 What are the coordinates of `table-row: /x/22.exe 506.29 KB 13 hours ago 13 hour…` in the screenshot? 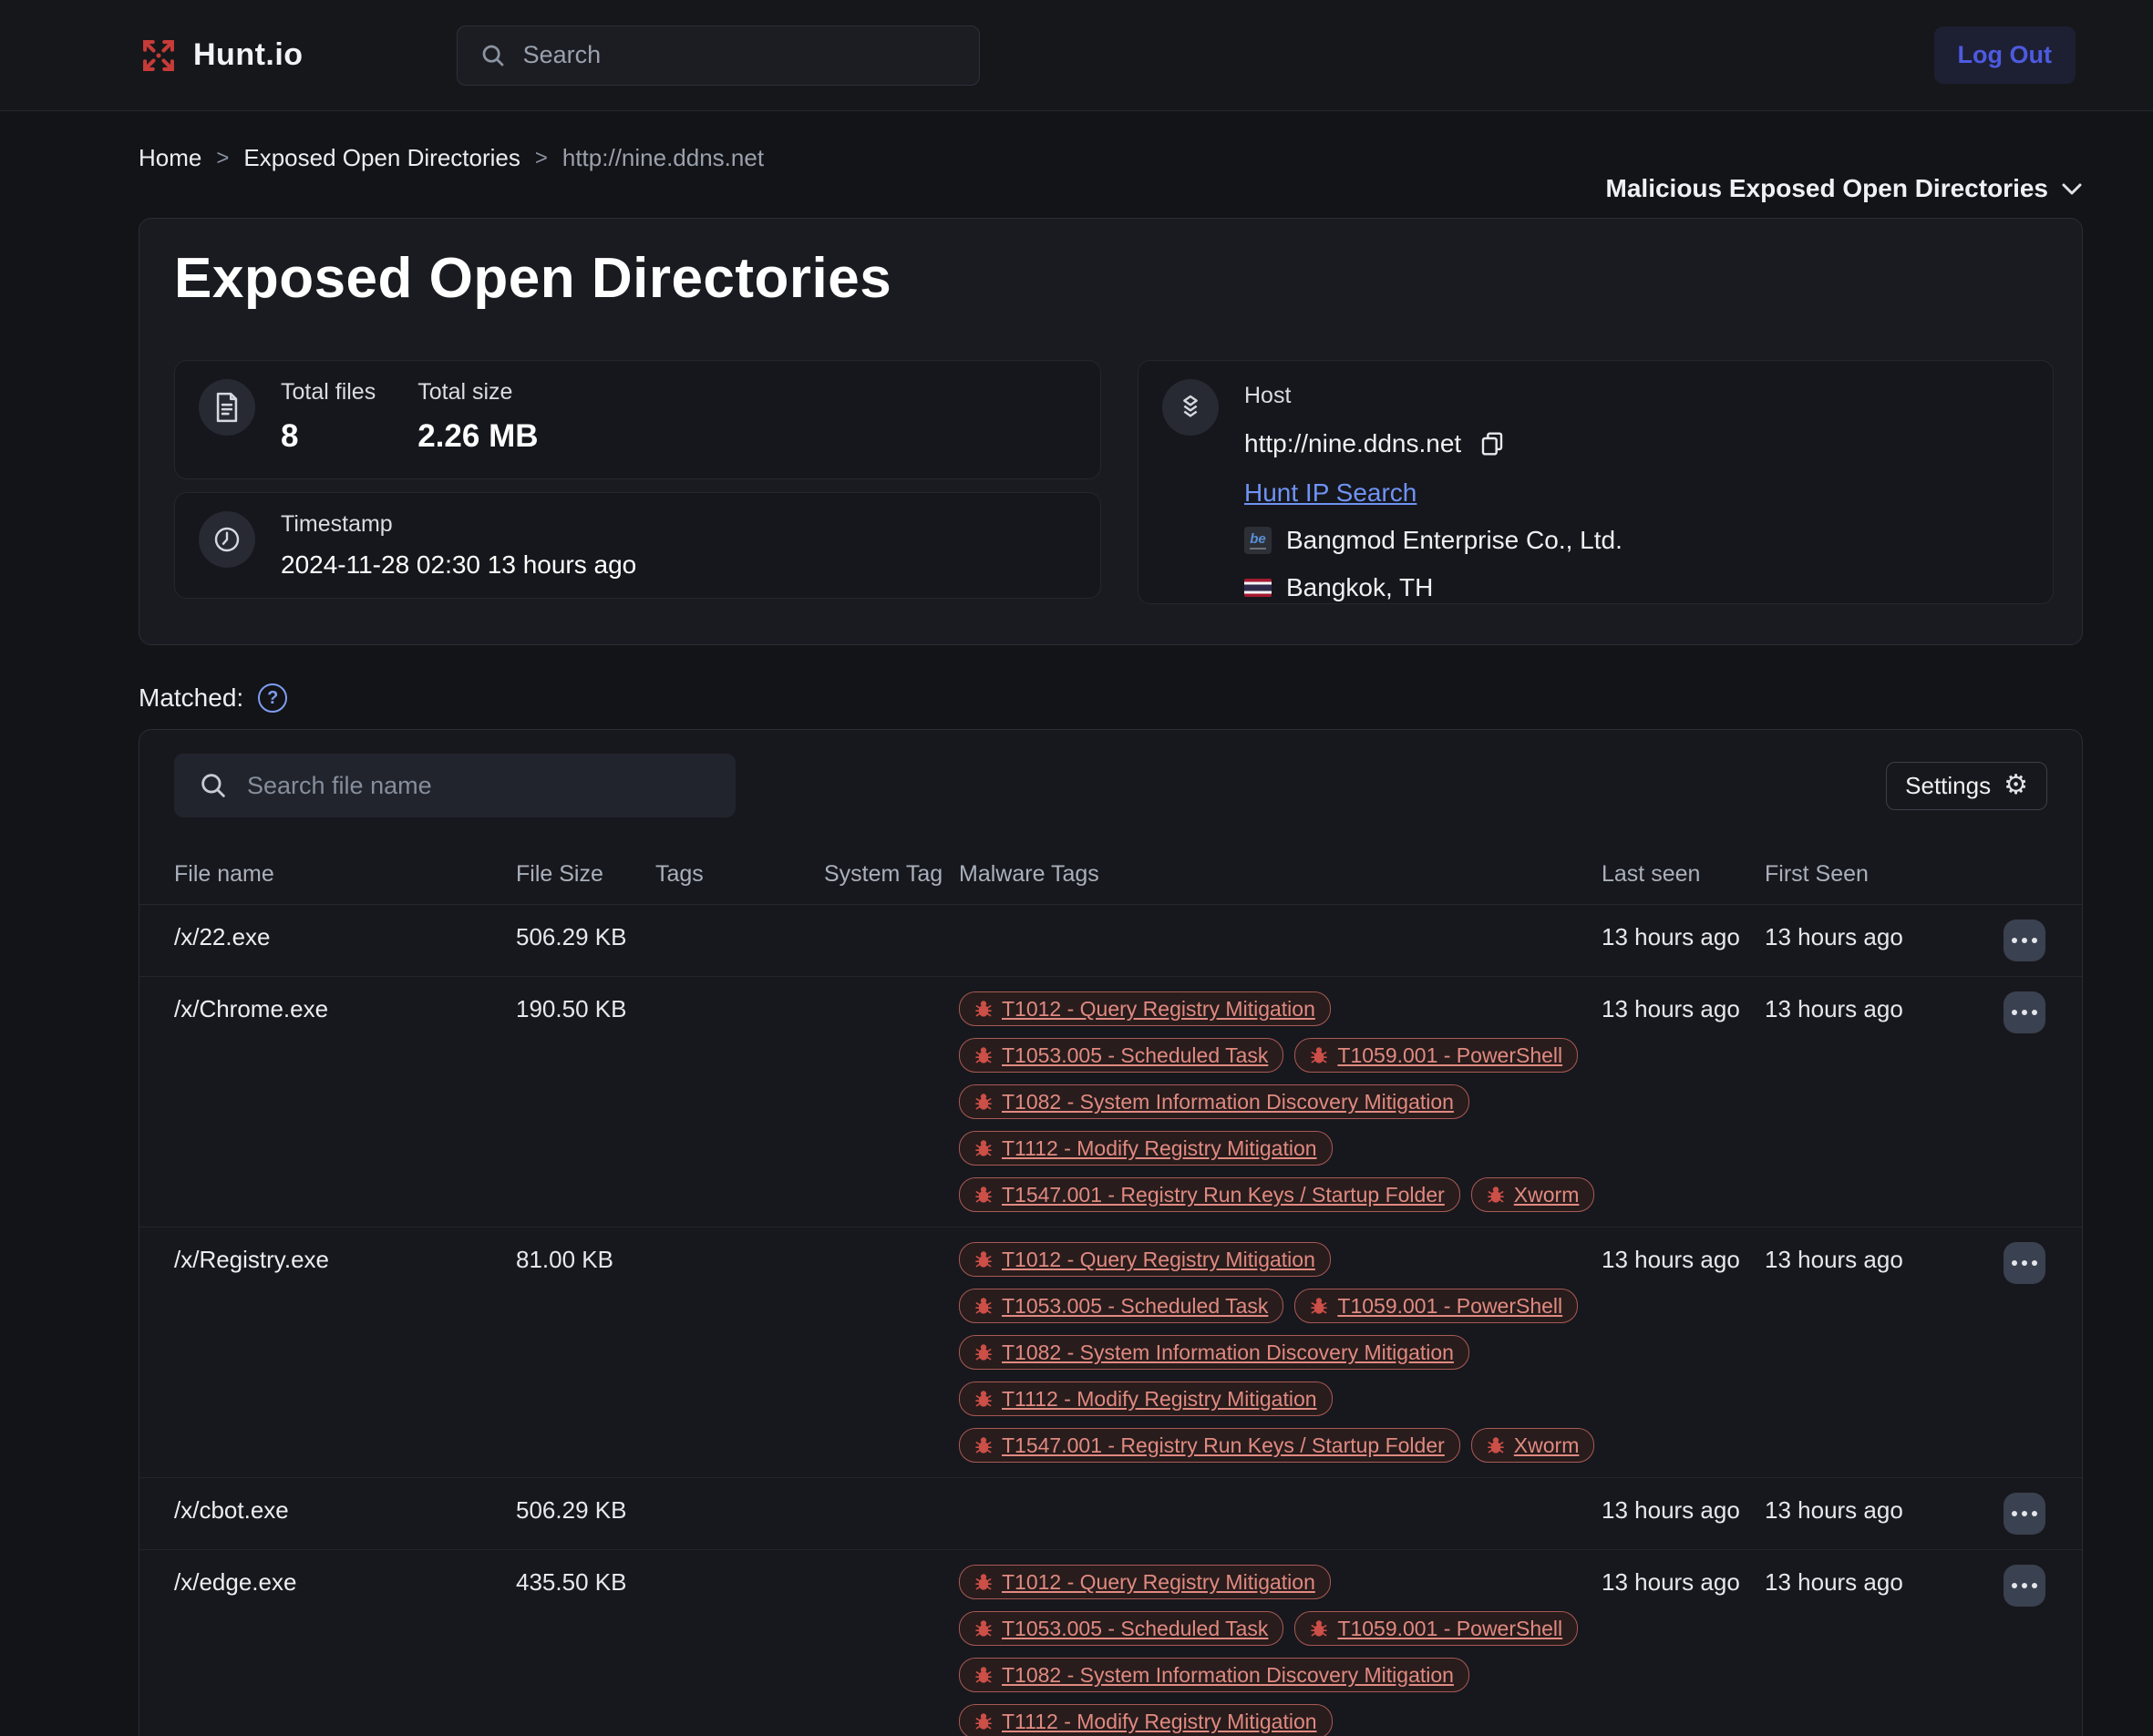 It's located at (1110, 941).